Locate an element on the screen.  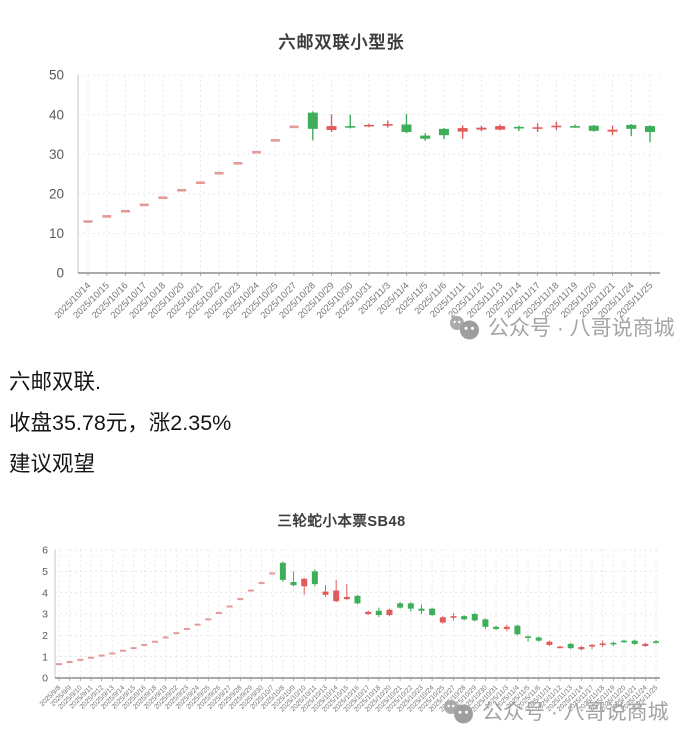
y-axis-labels: 0 1 2 3 4 5 6 is located at coordinates (45, 615).